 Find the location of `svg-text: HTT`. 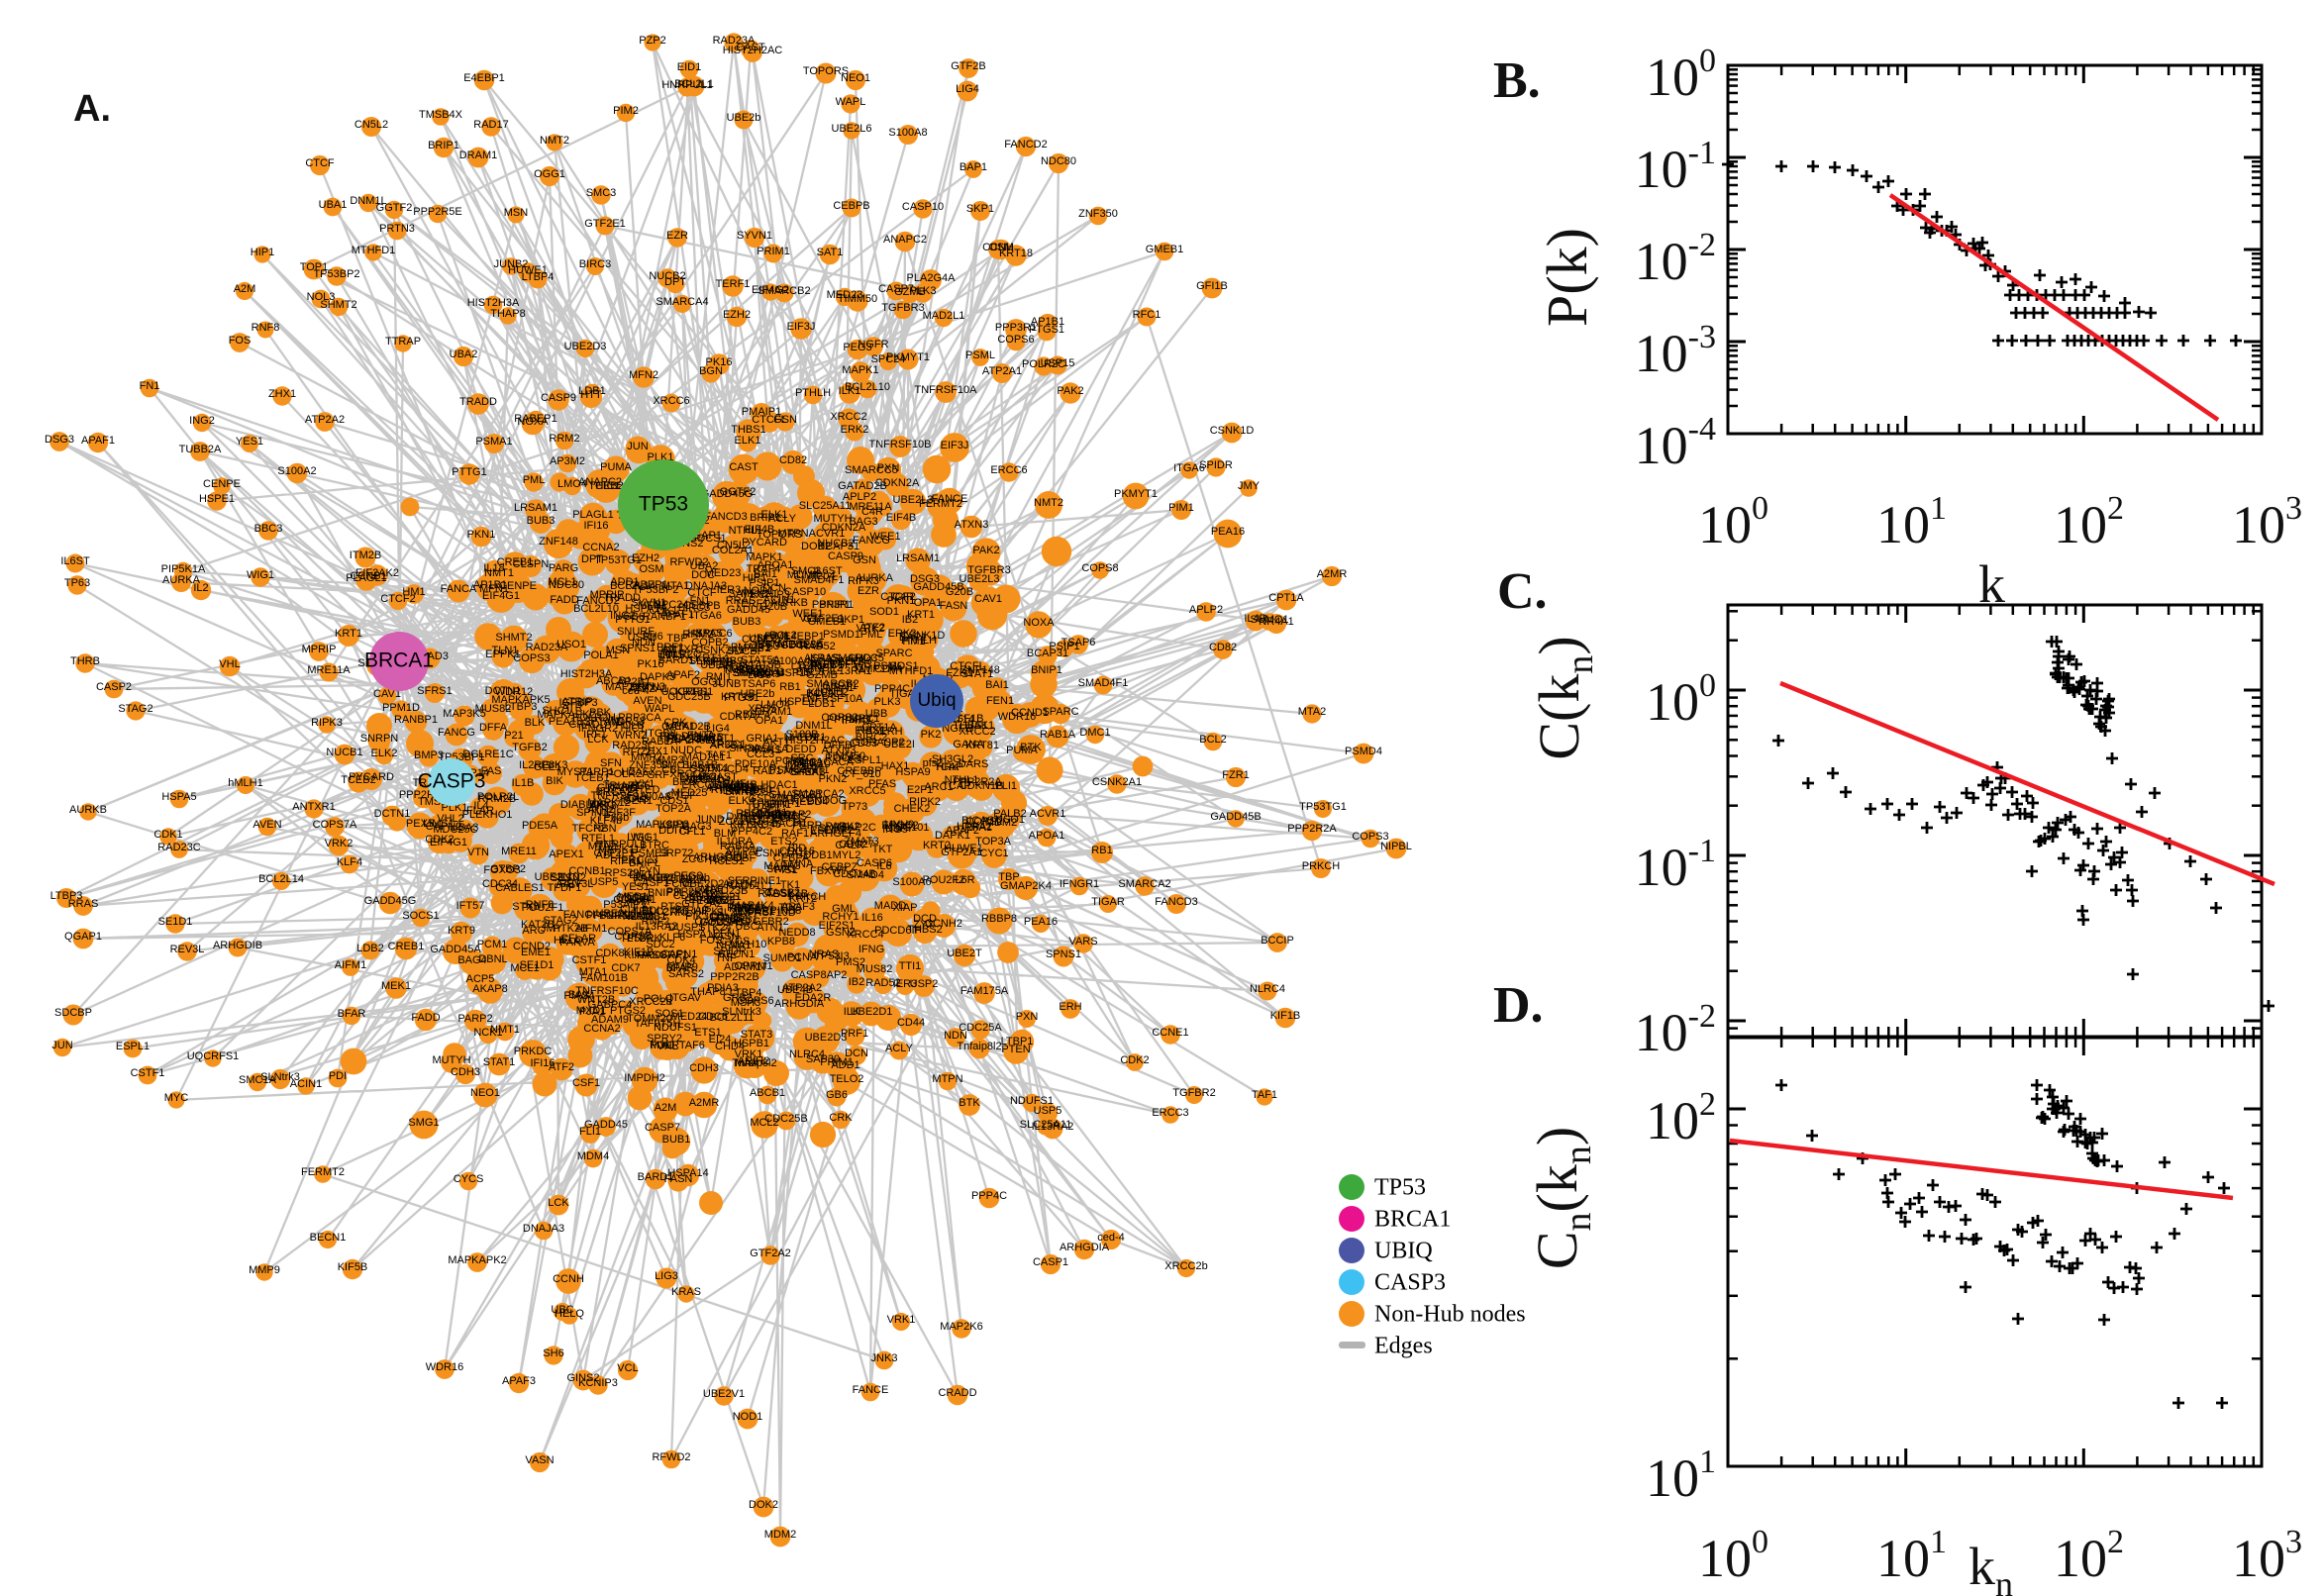

svg-text: HTT is located at coordinates (591, 395).